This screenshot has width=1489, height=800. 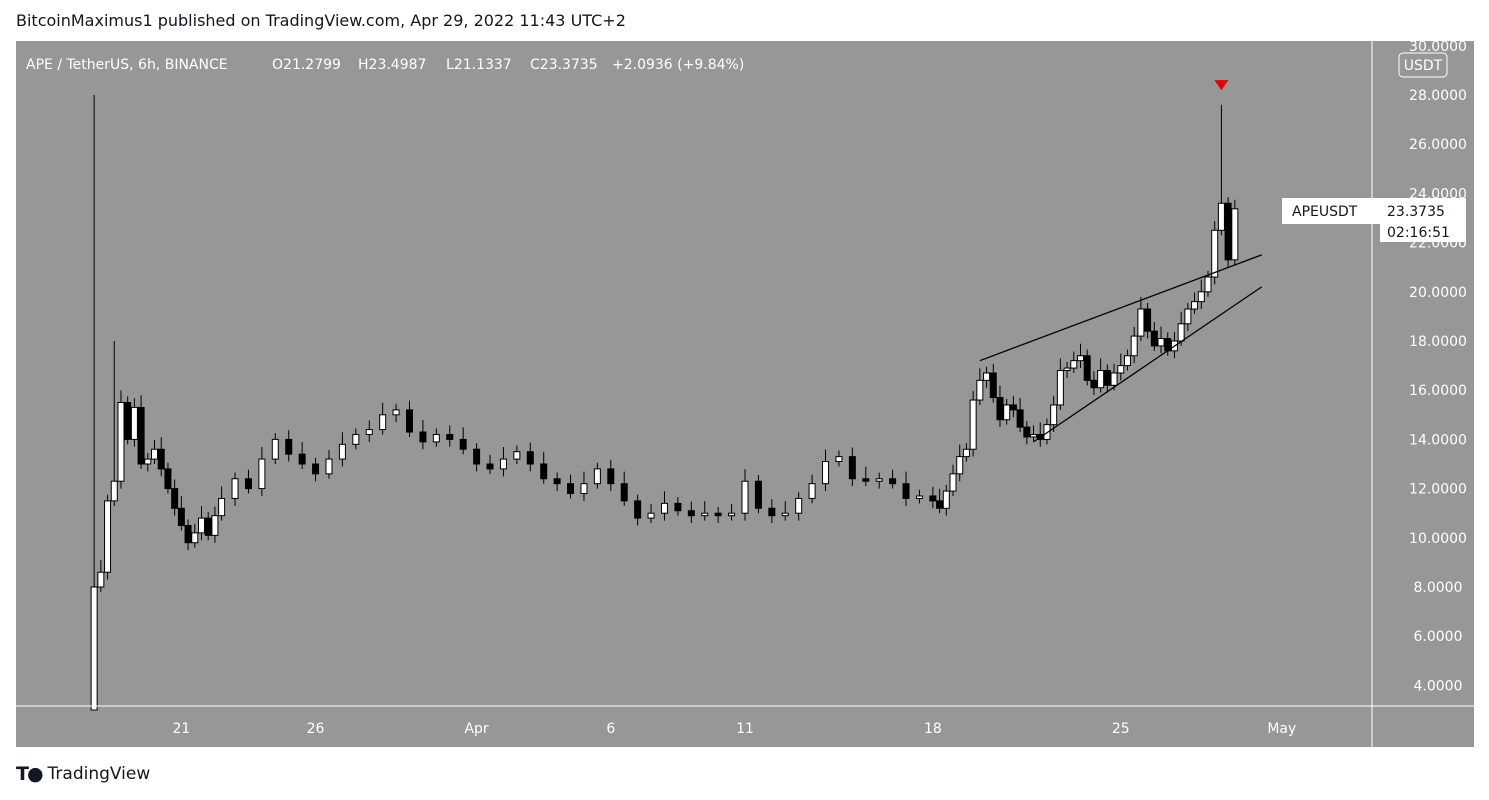 I want to click on legend-open-value: 21.2799, so click(x=312, y=65).